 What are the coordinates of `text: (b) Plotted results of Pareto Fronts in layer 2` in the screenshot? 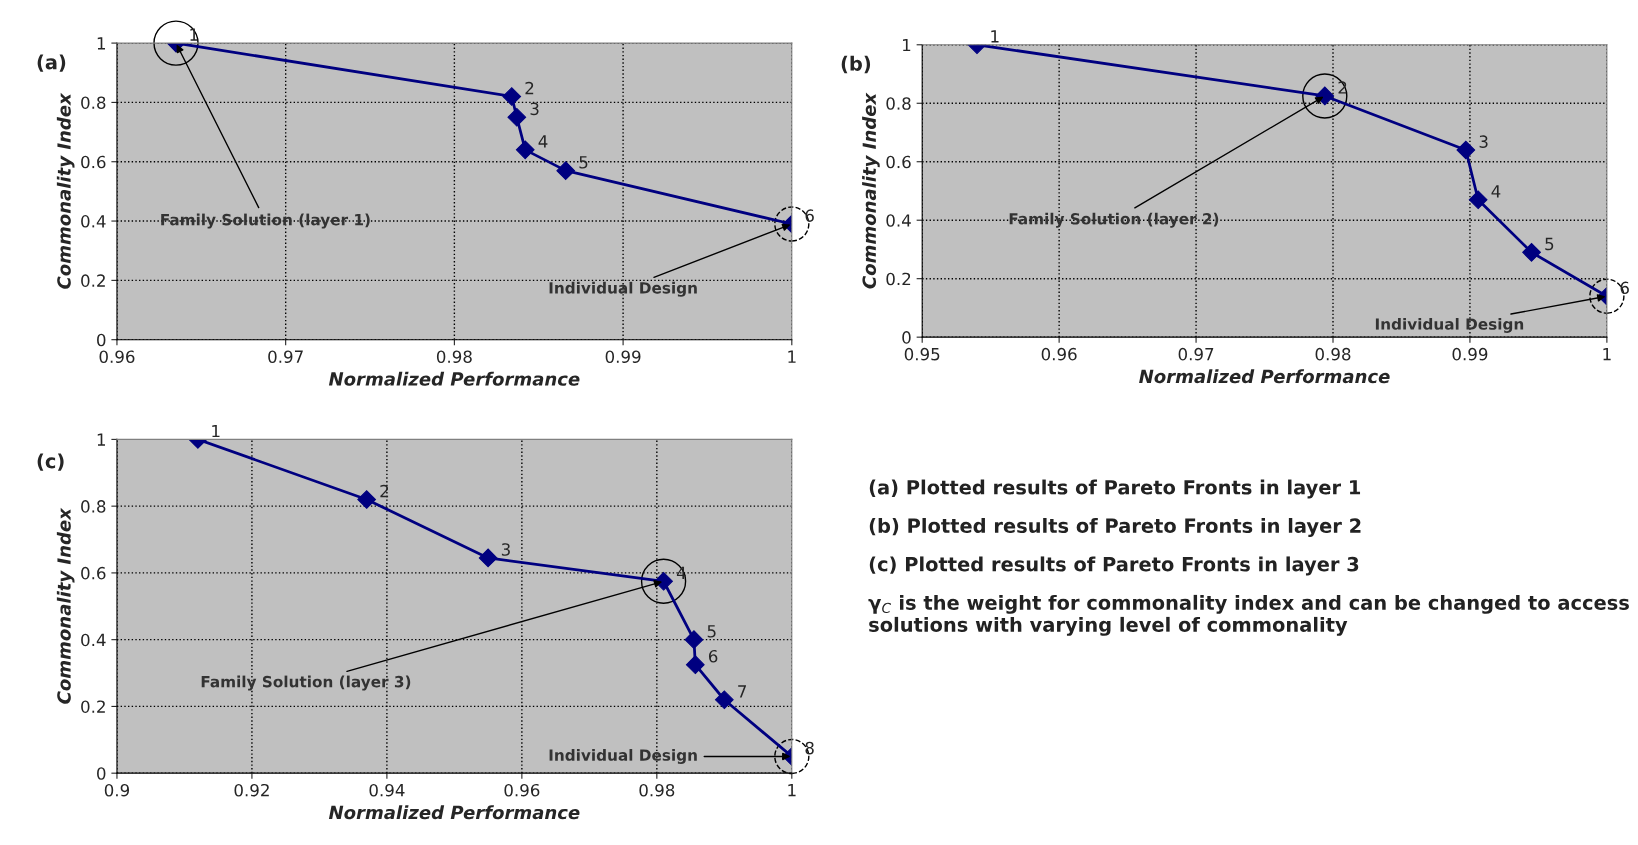 It's located at (1115, 527).